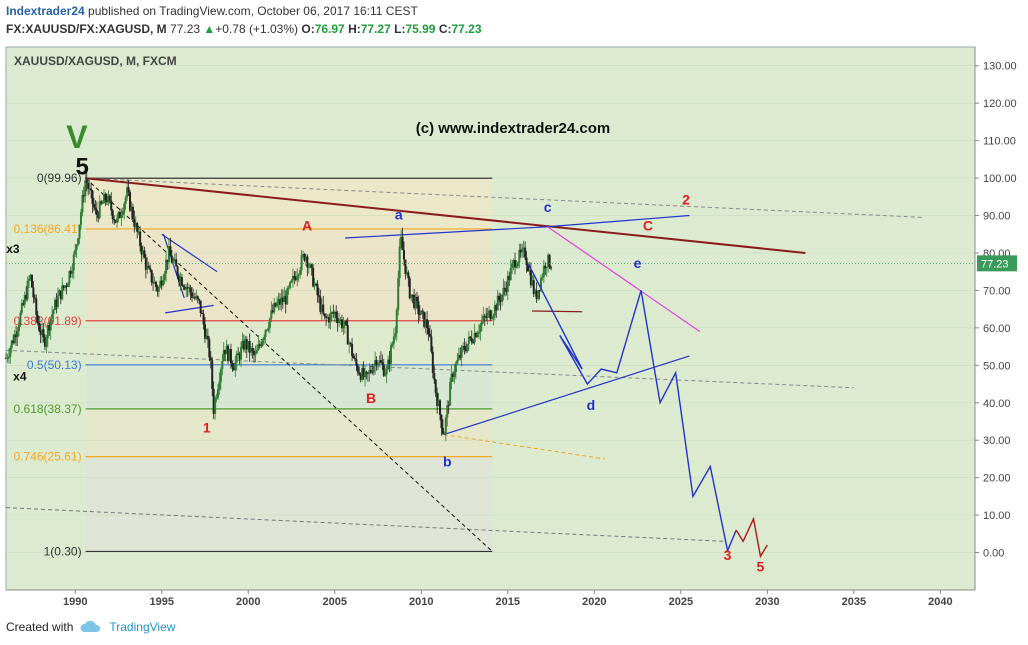 This screenshot has height=645, width=1028. I want to click on tradingview-cloud-icon, so click(90, 626).